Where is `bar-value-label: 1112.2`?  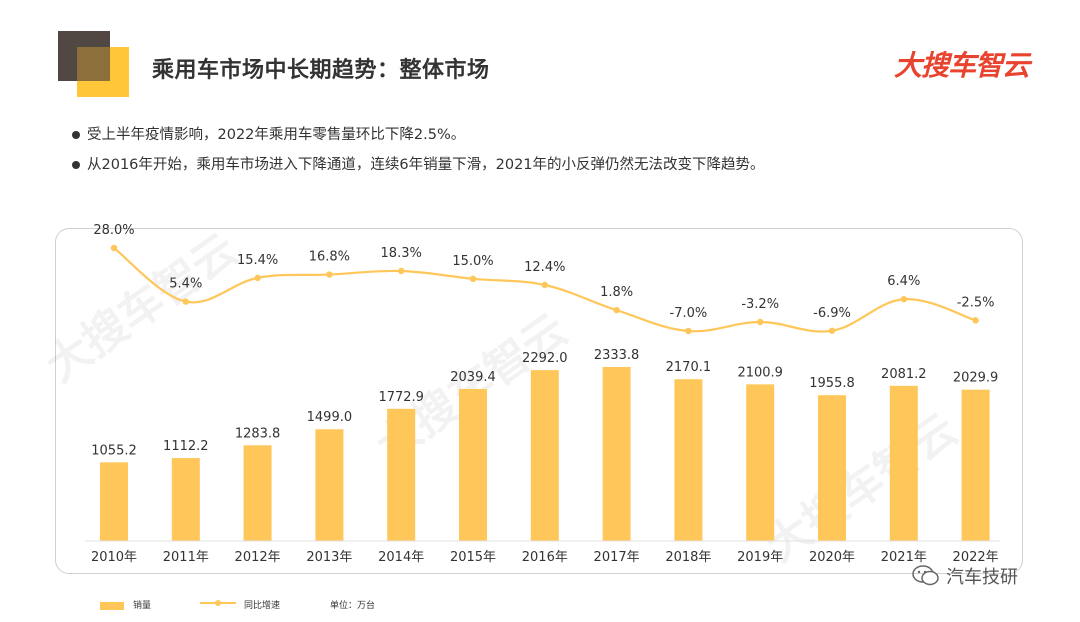
bar-value-label: 1112.2 is located at coordinates (186, 446).